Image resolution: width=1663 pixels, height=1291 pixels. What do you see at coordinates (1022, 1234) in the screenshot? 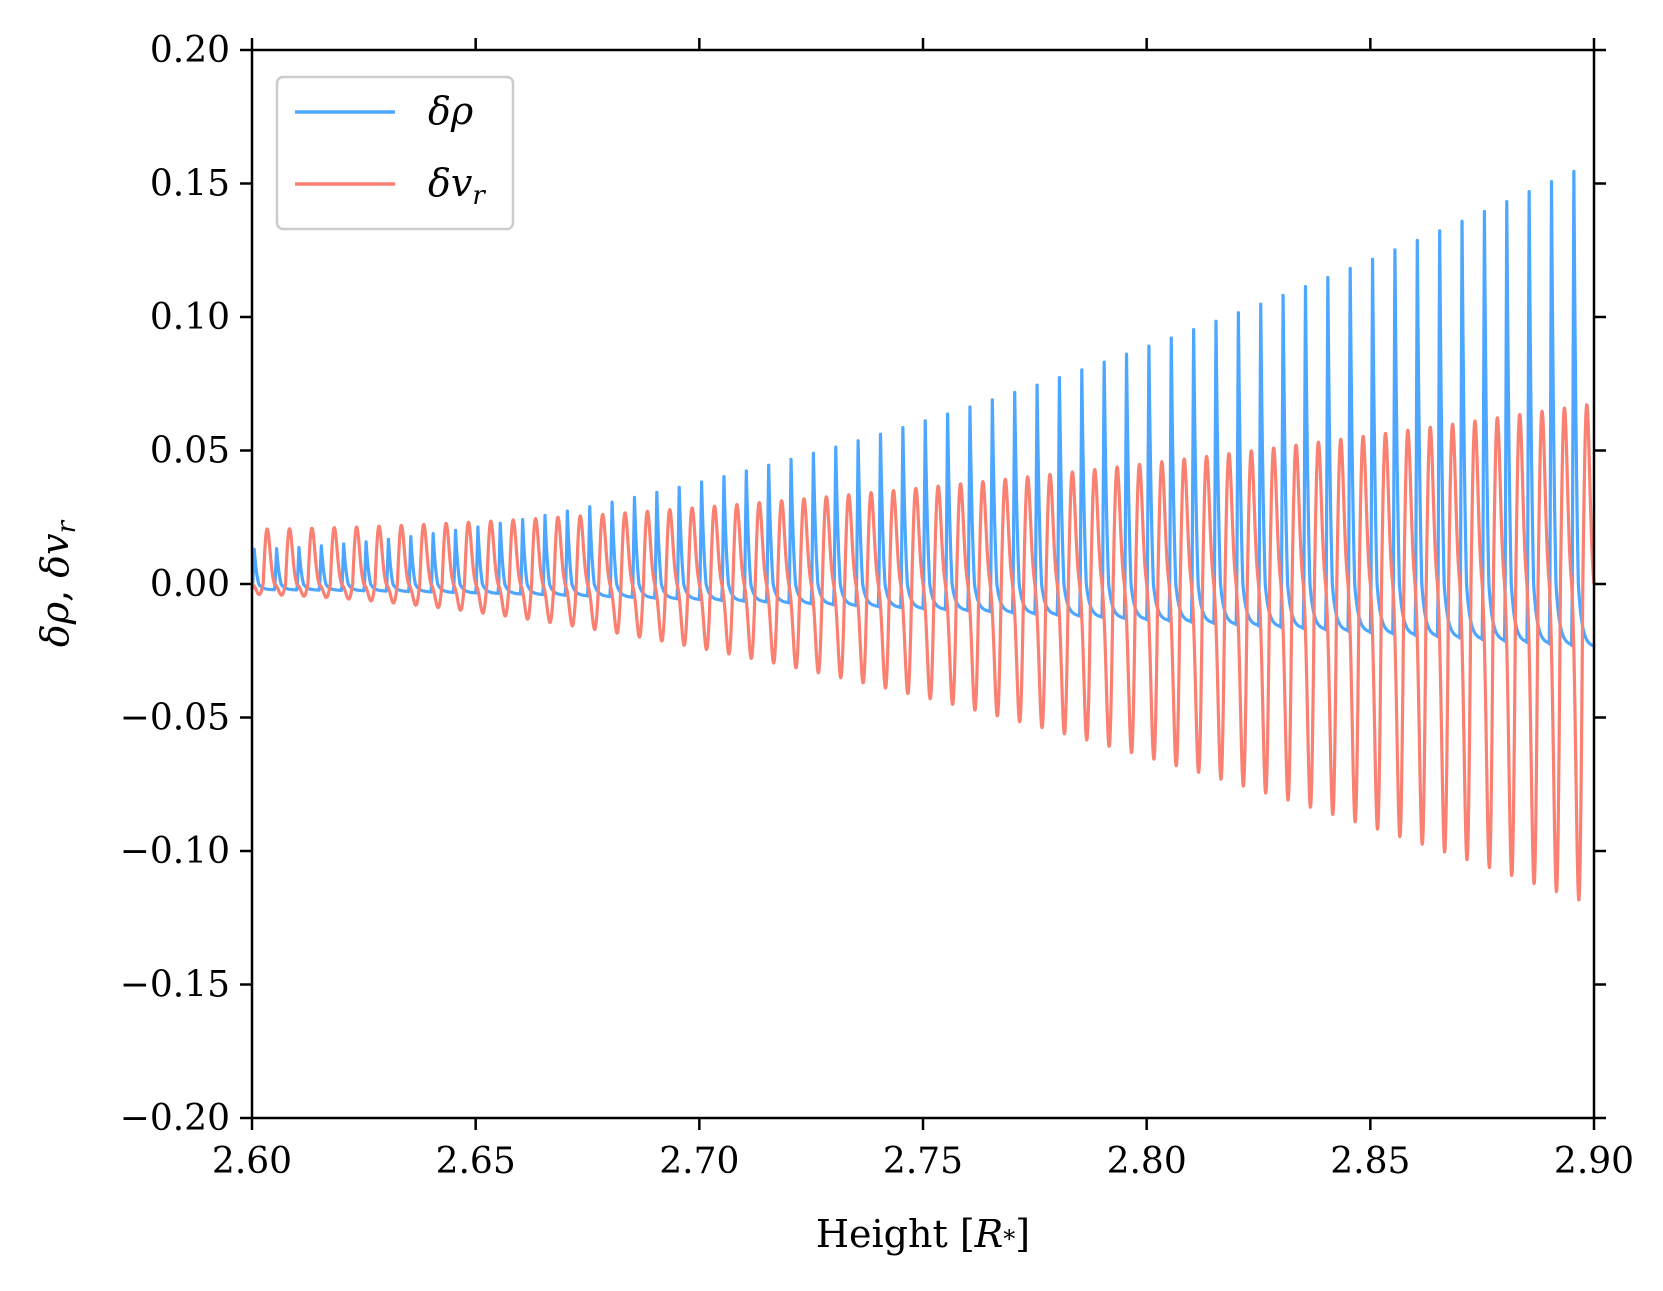
I see `x-axis-title-suffix: ]` at bounding box center [1022, 1234].